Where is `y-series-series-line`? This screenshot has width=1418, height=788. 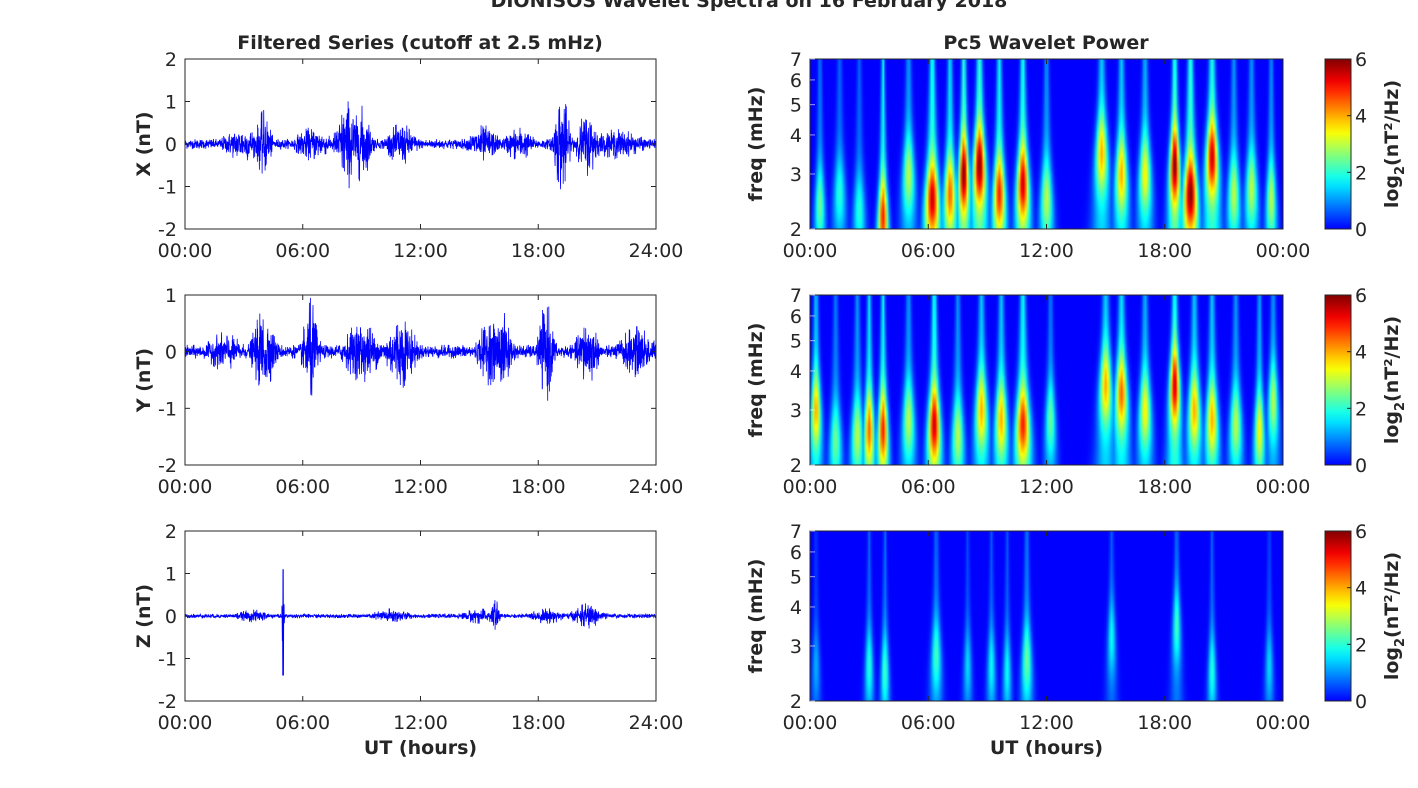
y-series-series-line is located at coordinates (420, 349).